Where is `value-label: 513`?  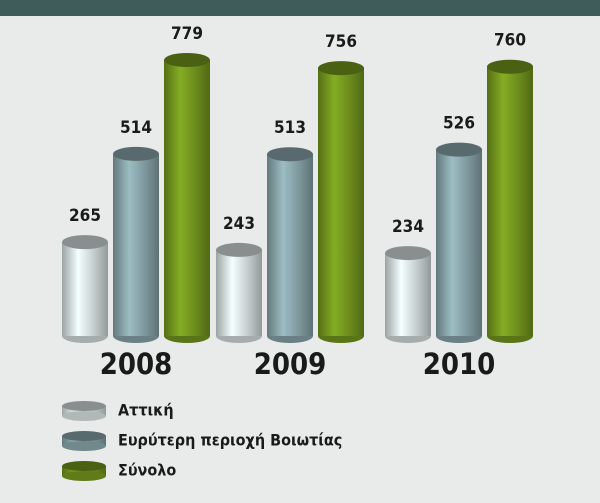 value-label: 513 is located at coordinates (290, 128).